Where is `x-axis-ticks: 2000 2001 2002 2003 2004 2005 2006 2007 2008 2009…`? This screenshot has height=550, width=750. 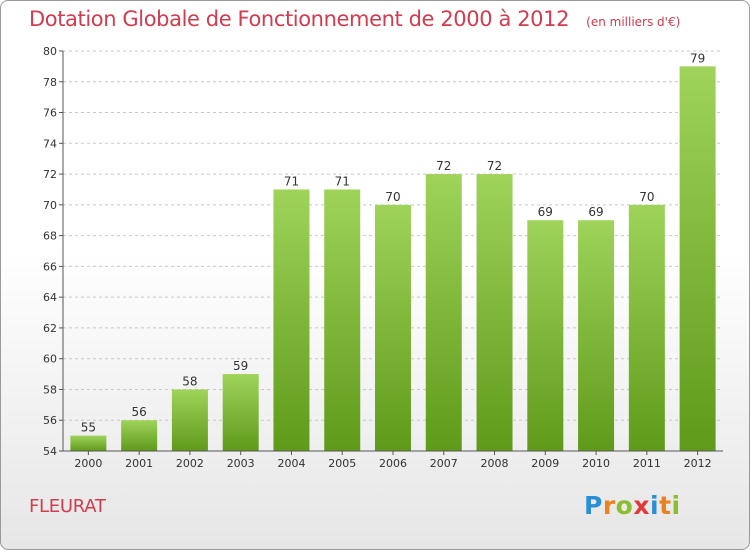 x-axis-ticks: 2000 2001 2002 2003 2004 2005 2006 2007 2008 2009… is located at coordinates (393, 460).